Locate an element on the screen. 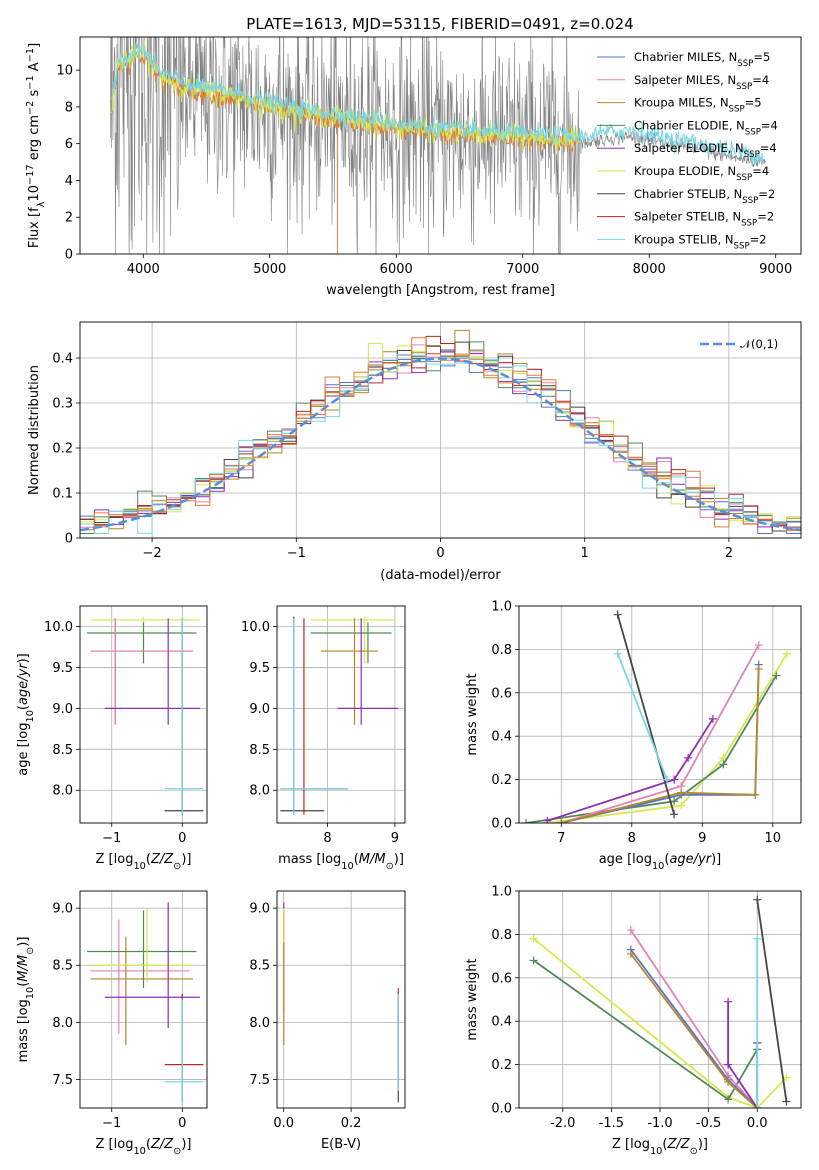 This screenshot has width=819, height=1170. label-part: Chabrier MILES, N is located at coordinates (685, 57).